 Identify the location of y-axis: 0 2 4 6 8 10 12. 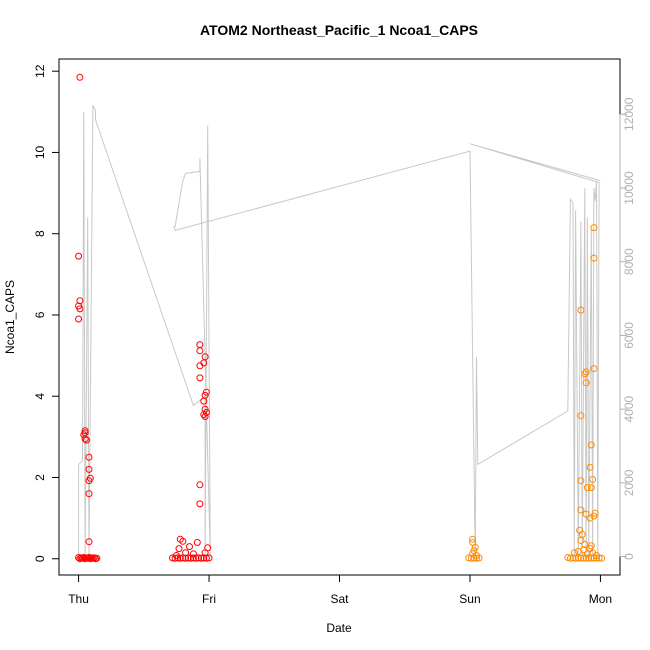
(46, 313).